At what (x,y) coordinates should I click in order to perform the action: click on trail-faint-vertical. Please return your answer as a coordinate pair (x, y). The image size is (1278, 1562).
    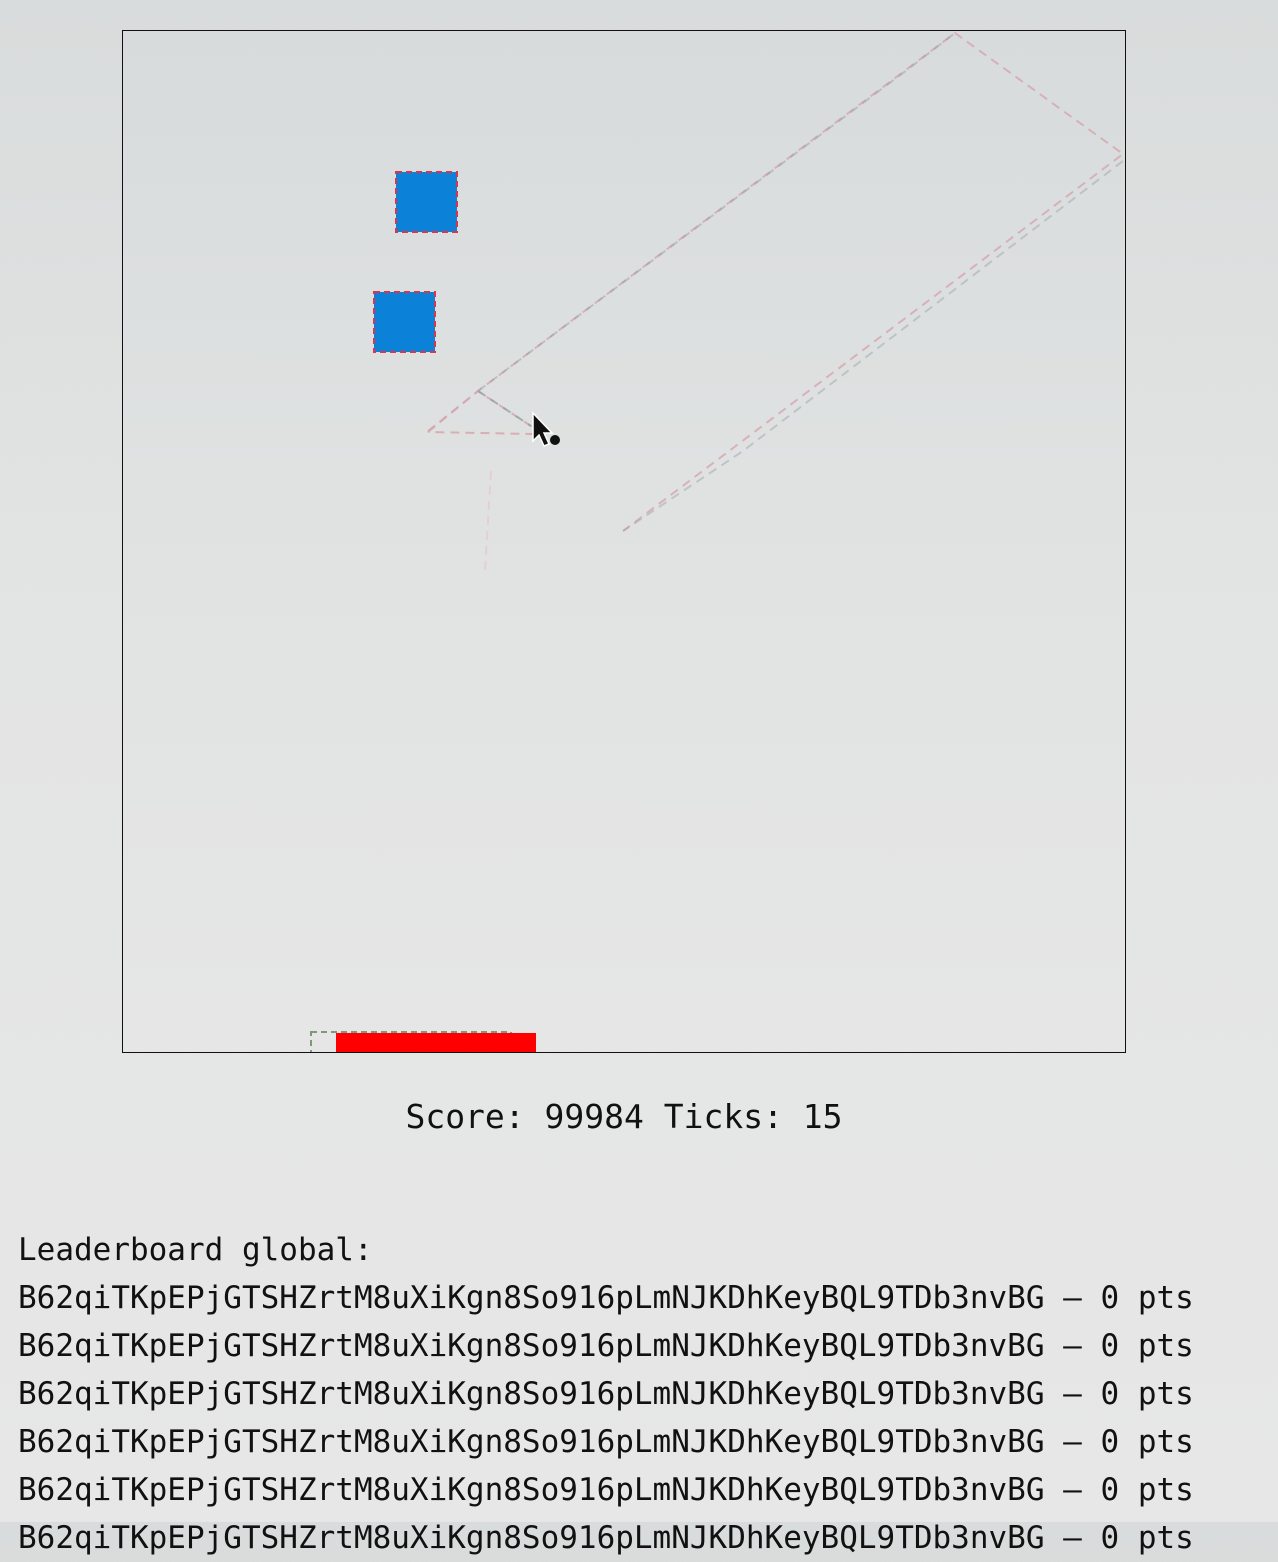
    Looking at the image, I should click on (488, 521).